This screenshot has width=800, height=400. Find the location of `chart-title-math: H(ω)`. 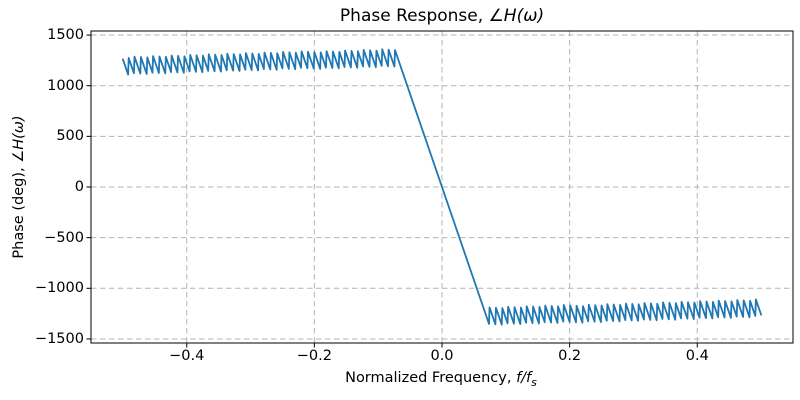

chart-title-math: H(ω) is located at coordinates (524, 16).